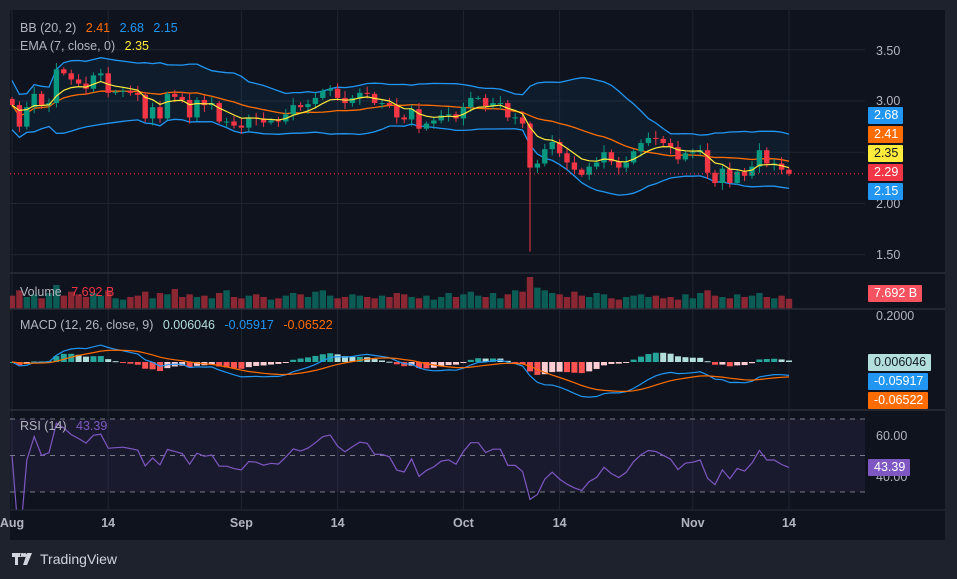 The width and height of the screenshot is (957, 579). What do you see at coordinates (68, 46) in the screenshot?
I see `ema-label: EMA (7, close, 0)` at bounding box center [68, 46].